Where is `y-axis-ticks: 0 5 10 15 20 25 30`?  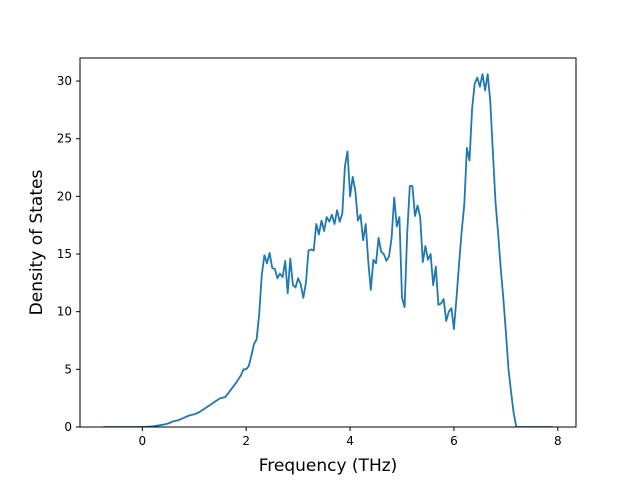
y-axis-ticks: 0 5 10 15 20 25 30 is located at coordinates (68, 254).